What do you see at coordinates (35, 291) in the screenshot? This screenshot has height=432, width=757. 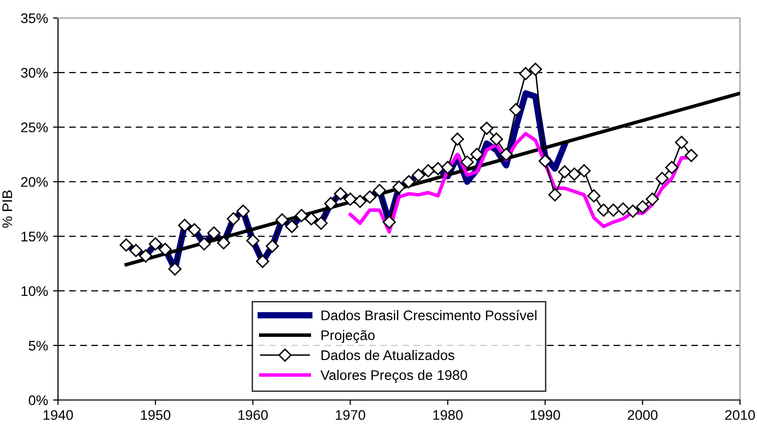 I see `y-tick-label: 10%` at bounding box center [35, 291].